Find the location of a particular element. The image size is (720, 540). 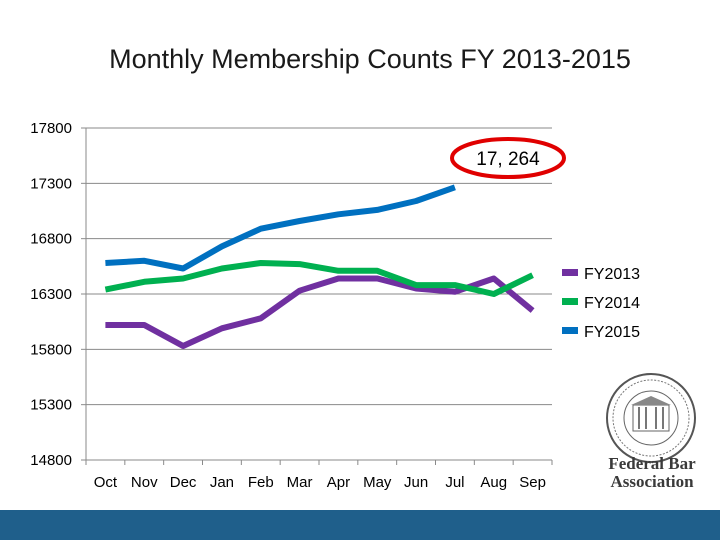

x-tick-label: May is located at coordinates (377, 482).